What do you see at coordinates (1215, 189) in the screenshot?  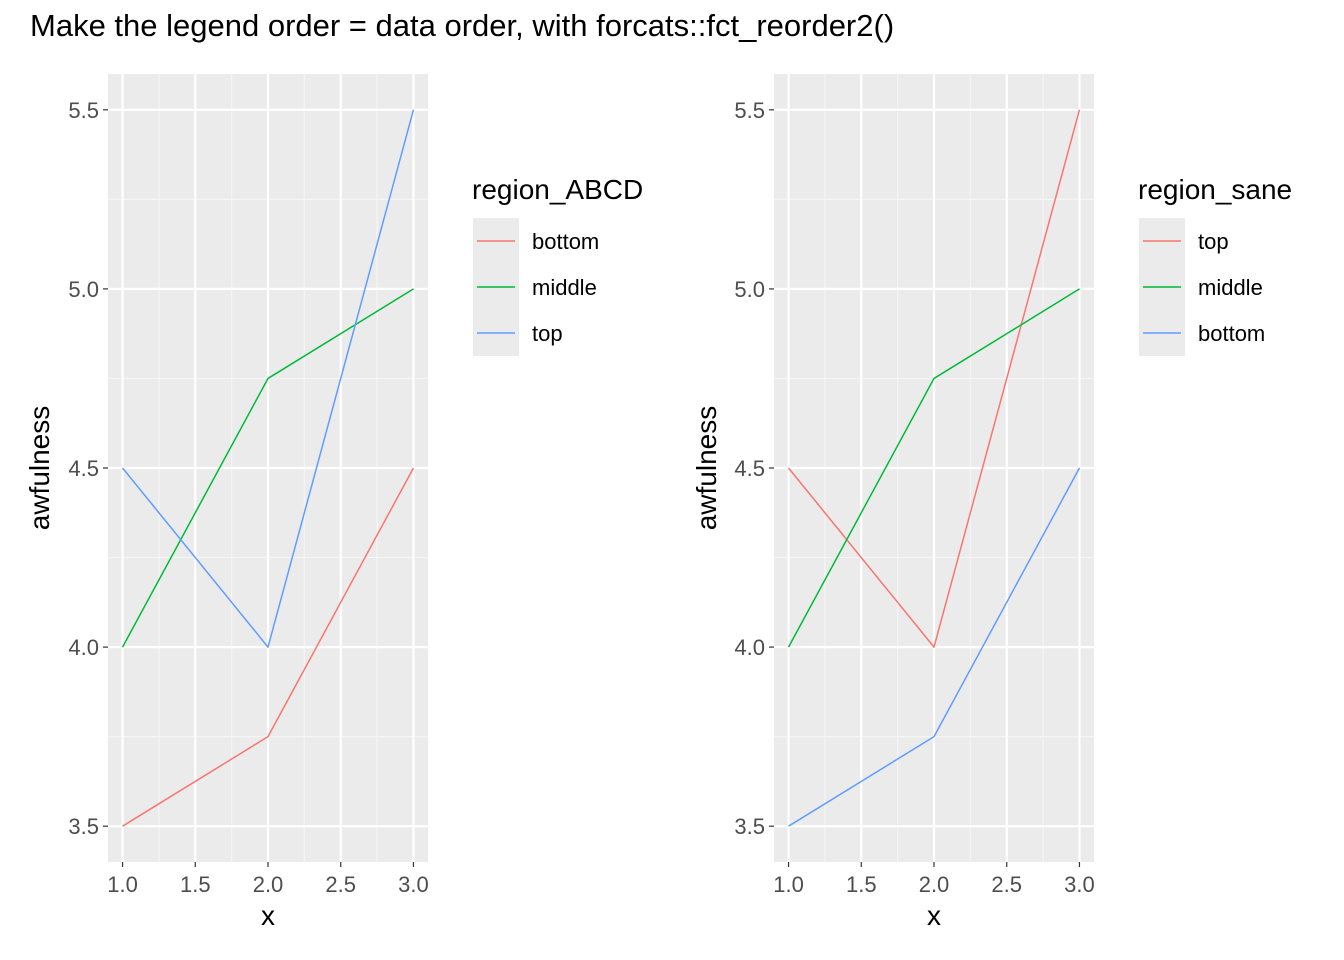 I see `legend-title: region_sane` at bounding box center [1215, 189].